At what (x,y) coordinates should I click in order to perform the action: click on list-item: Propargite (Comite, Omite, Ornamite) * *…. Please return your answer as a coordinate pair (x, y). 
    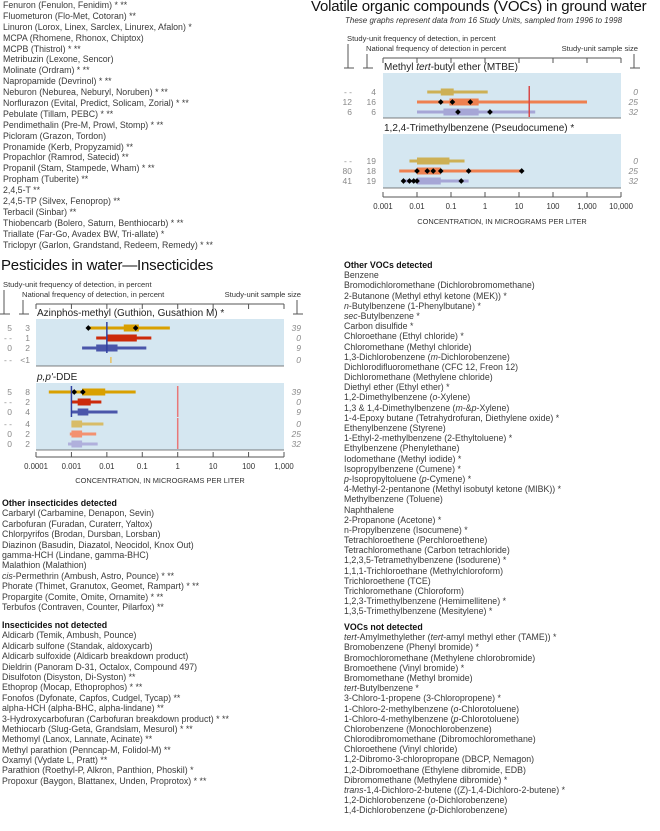
    Looking at the image, I should click on (83, 596).